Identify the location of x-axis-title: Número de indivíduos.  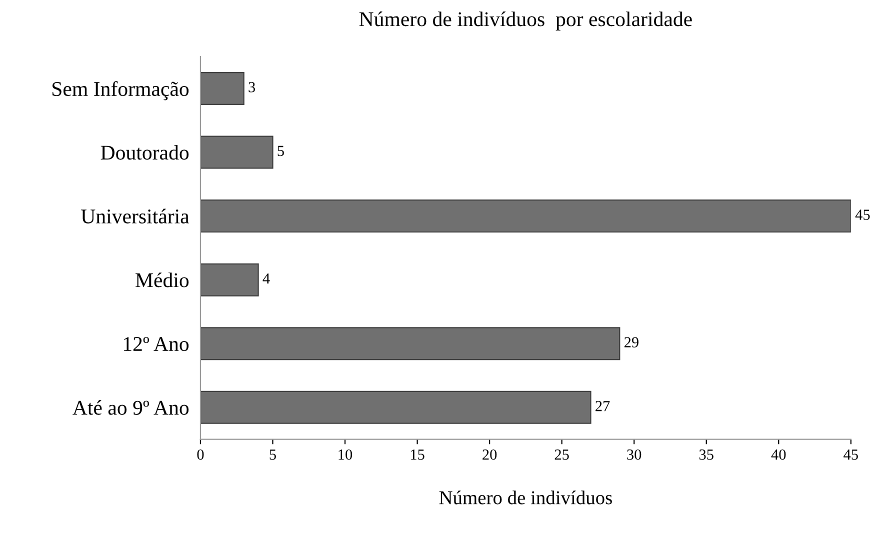
(525, 497).